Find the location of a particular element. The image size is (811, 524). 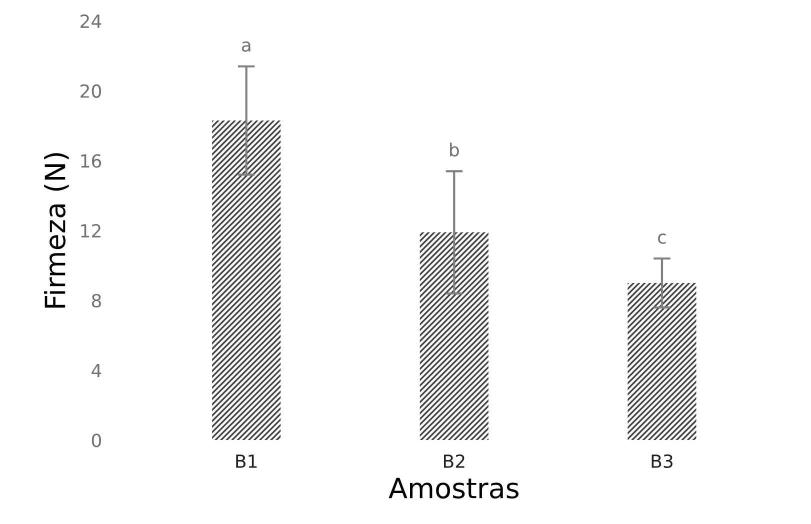

y-tick-label: 20 is located at coordinates (91, 91).